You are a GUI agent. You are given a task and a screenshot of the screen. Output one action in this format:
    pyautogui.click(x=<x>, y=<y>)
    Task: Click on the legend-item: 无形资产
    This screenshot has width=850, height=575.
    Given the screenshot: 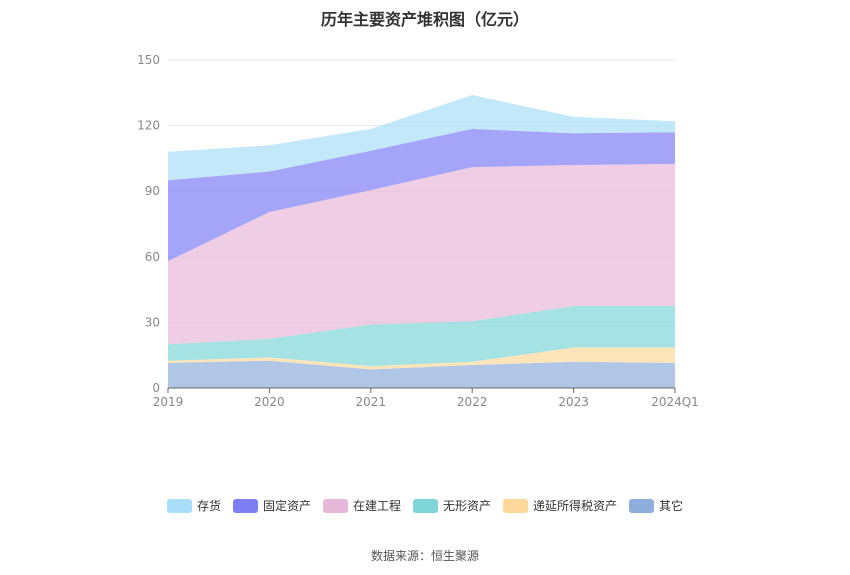 What is the action you would take?
    pyautogui.click(x=452, y=505)
    